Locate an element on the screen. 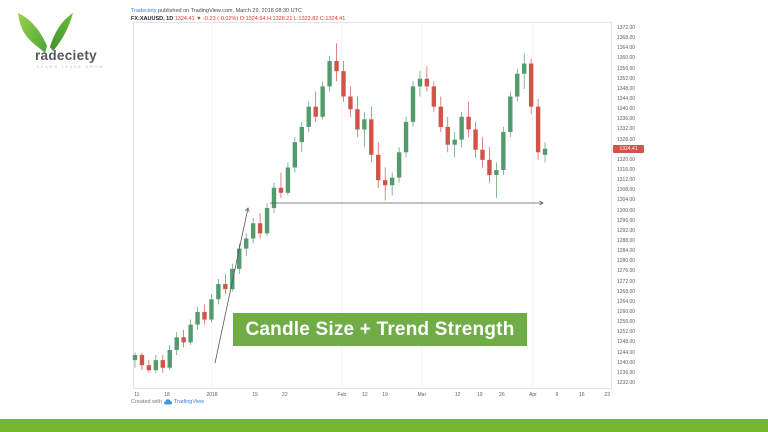 The width and height of the screenshot is (768, 432). time-tick-label: 22 is located at coordinates (285, 395).